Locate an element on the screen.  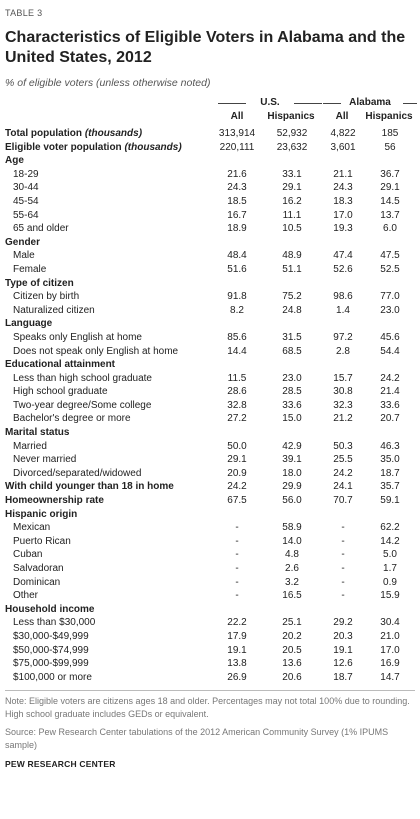
cell-value: 32.8 is located at coordinates (237, 405).